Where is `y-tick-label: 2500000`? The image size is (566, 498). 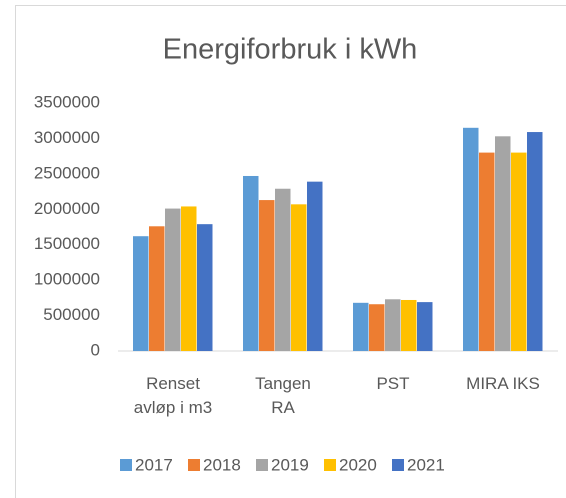
y-tick-label: 2500000 is located at coordinates (67, 172).